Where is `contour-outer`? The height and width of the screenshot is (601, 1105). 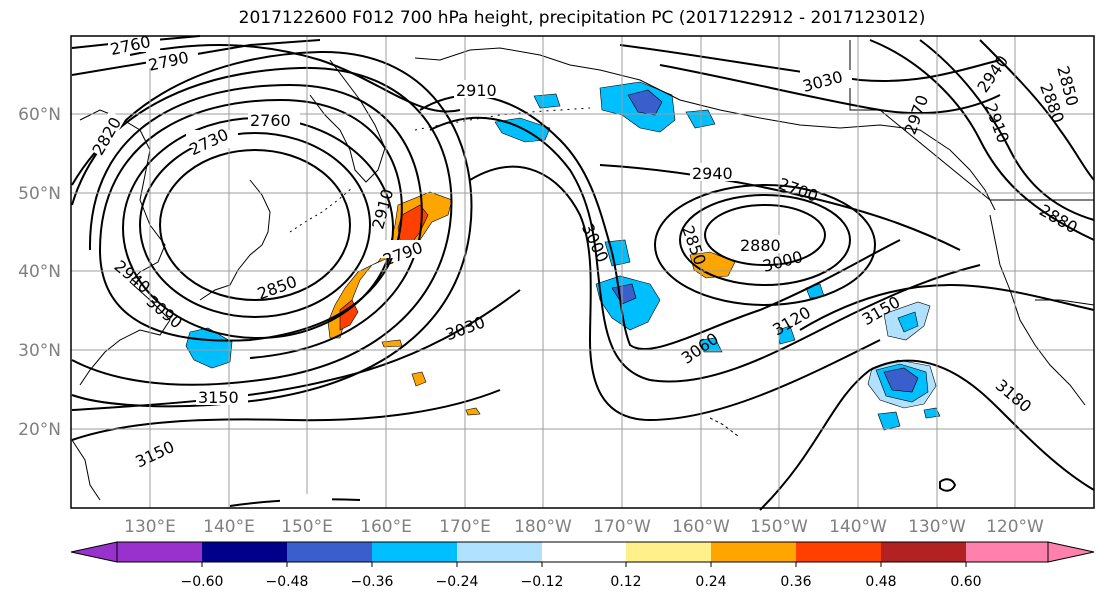
contour-outer is located at coordinates (295, 78).